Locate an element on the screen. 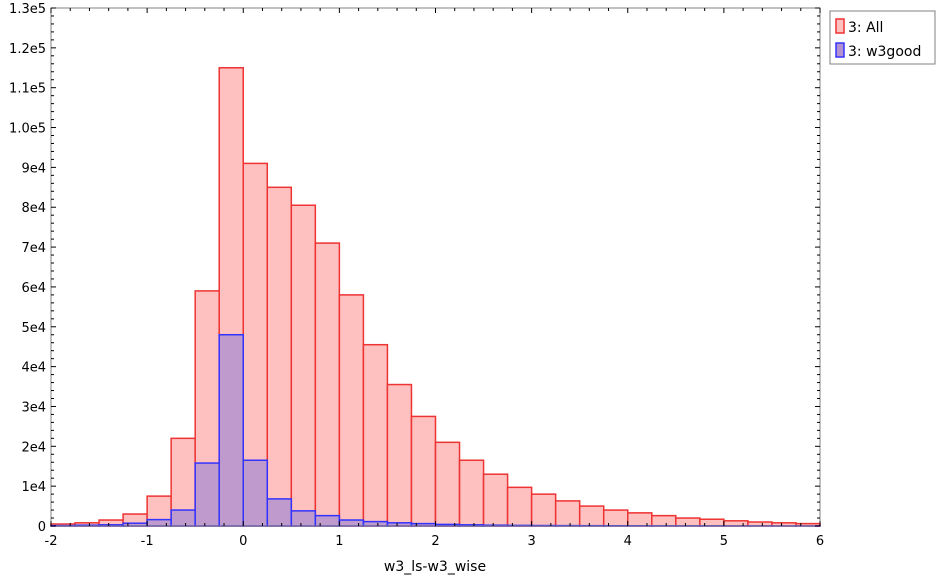 The width and height of the screenshot is (938, 577). y-tick-label: 1.2e5 is located at coordinates (27, 49).